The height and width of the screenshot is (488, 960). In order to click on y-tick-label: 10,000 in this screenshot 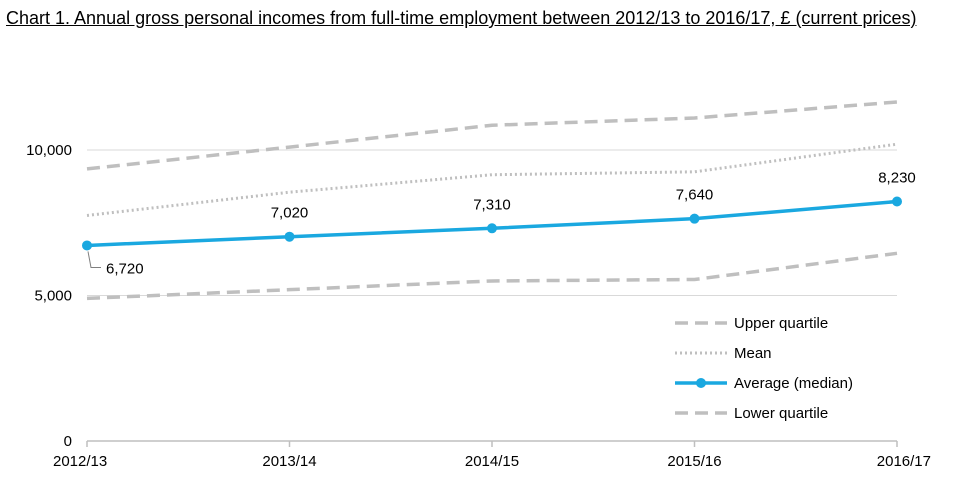, I will do `click(49, 150)`.